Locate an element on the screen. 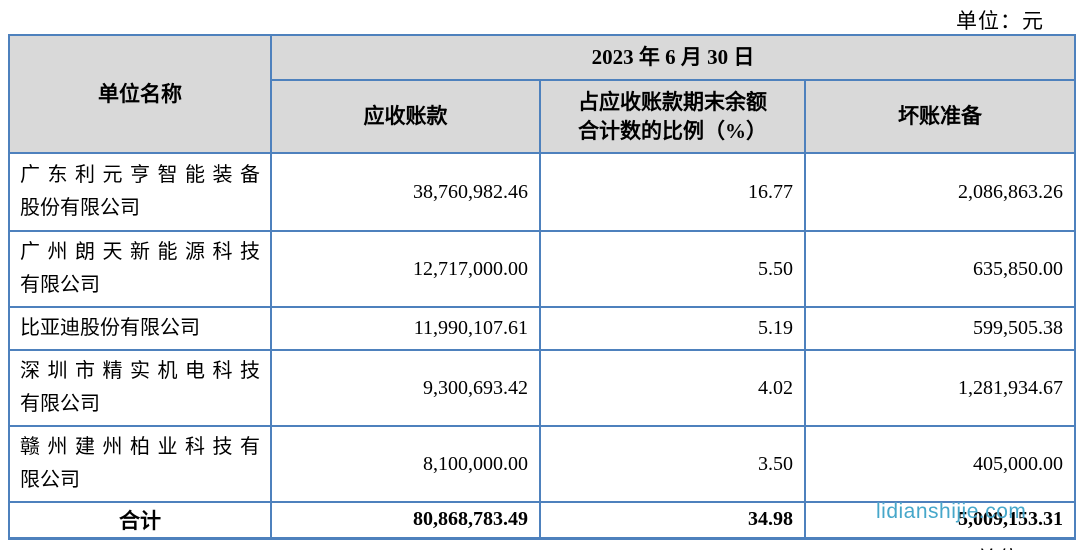  total-receivables-cell: 80,868,783.49 is located at coordinates (405, 520).